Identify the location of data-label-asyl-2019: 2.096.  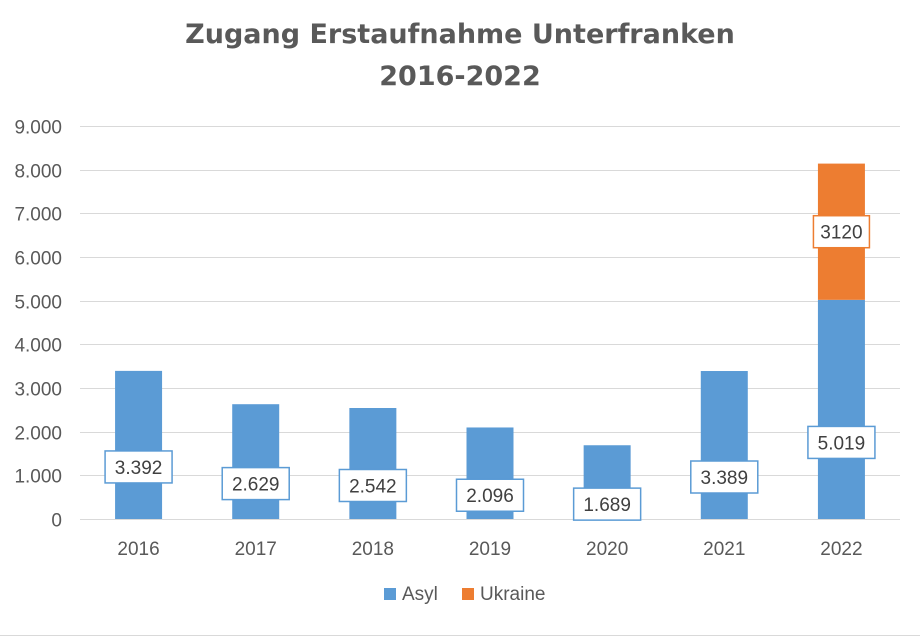
(490, 496).